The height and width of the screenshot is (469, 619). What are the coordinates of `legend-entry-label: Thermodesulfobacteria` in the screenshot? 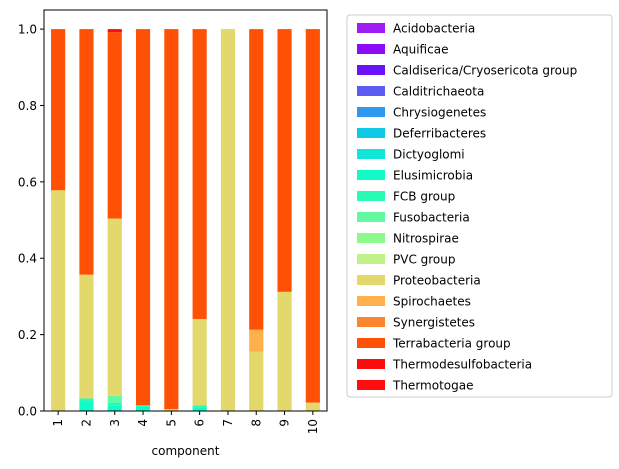 It's located at (462, 365).